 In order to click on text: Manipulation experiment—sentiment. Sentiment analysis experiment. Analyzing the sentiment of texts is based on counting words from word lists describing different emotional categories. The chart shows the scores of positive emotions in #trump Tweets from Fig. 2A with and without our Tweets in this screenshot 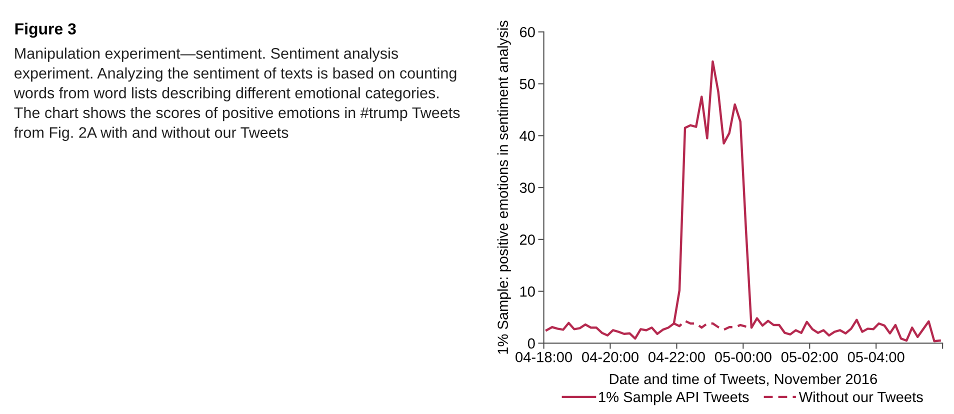, I will do `click(237, 94)`.